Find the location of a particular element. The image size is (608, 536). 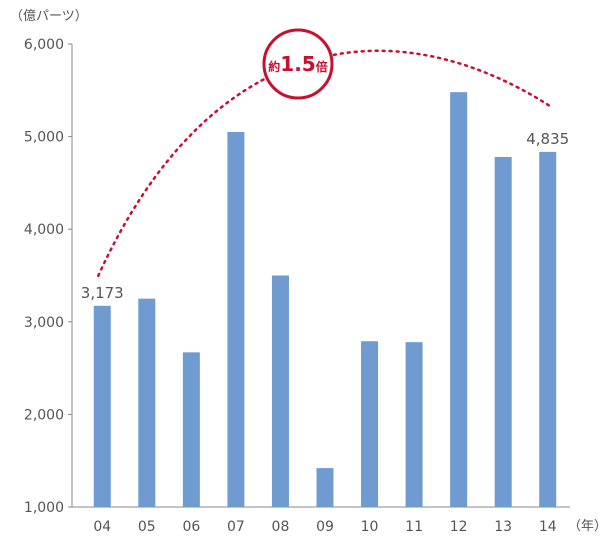

y-tick-label: 4,000 is located at coordinates (44, 230).